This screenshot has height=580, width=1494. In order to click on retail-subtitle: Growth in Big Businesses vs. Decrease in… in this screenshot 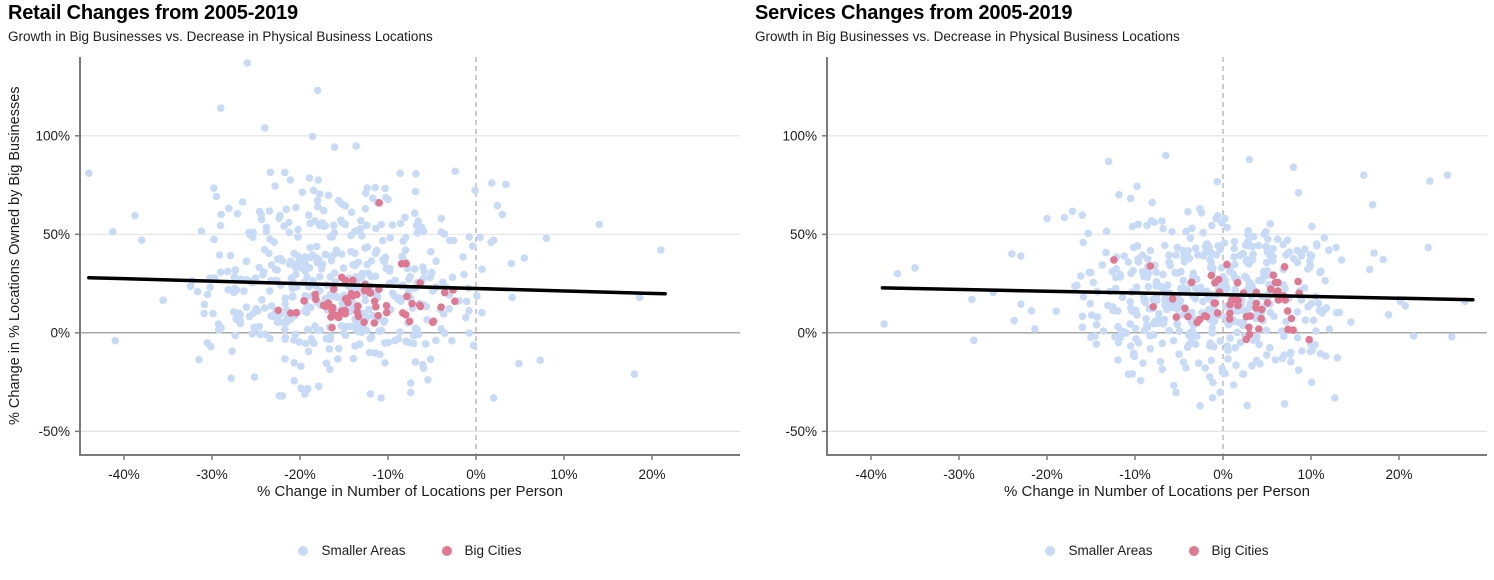, I will do `click(220, 36)`.